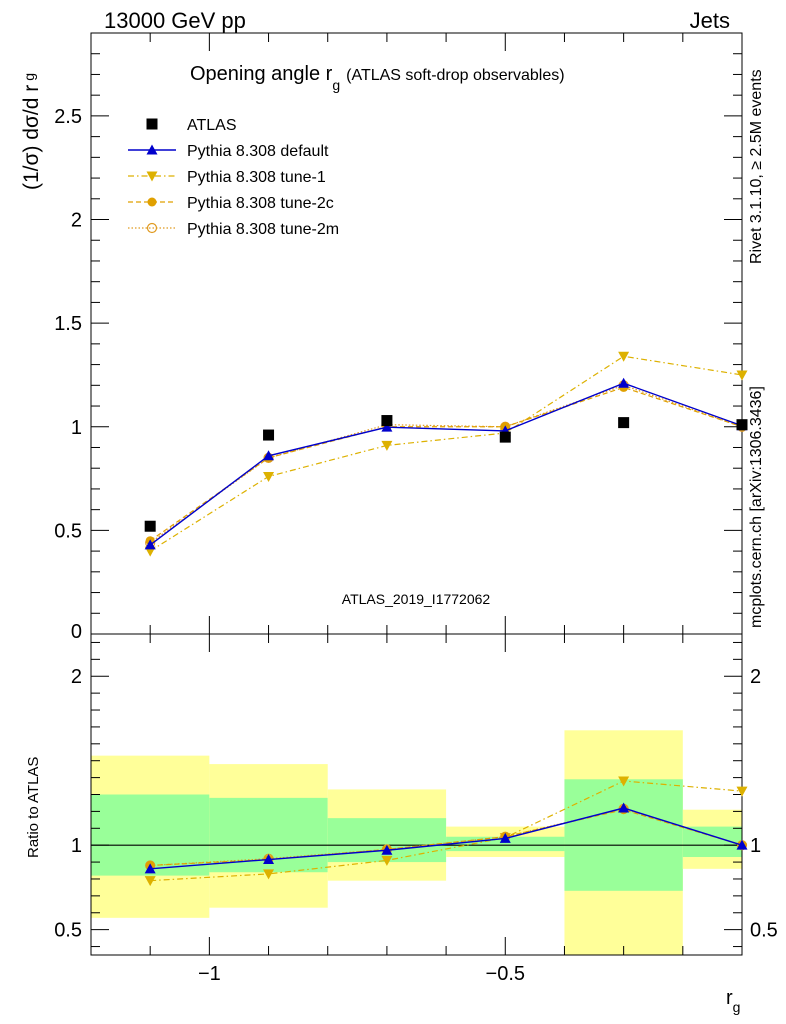  What do you see at coordinates (212, 125) in the screenshot?
I see `legend-label: ATLAS` at bounding box center [212, 125].